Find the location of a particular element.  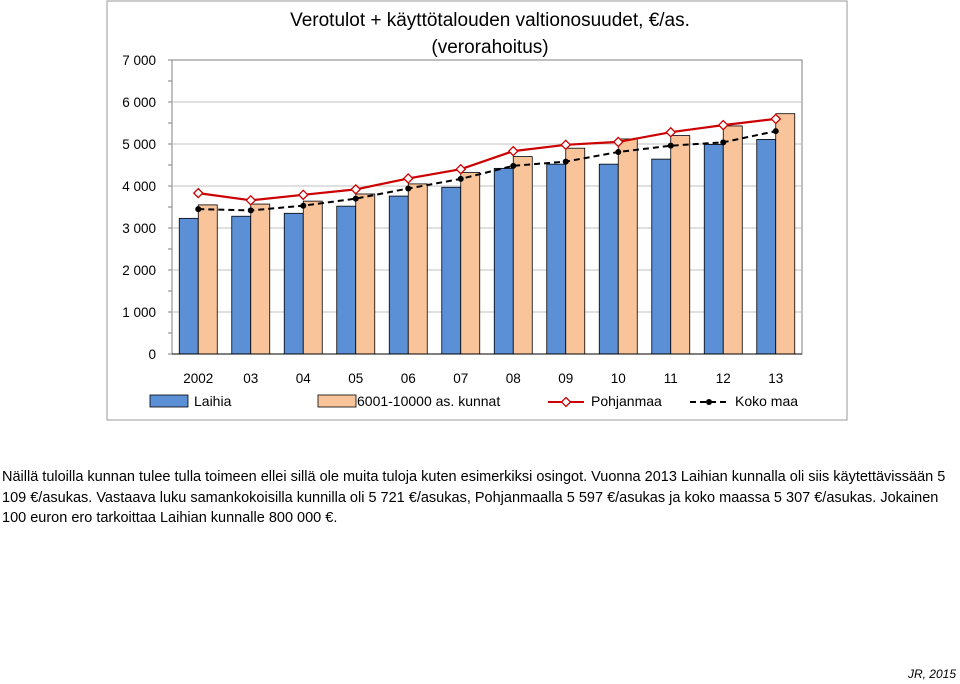

x-axis-ticks: 2002 03 04 05 06 07 08 09 10 11 12 13 is located at coordinates (483, 378).